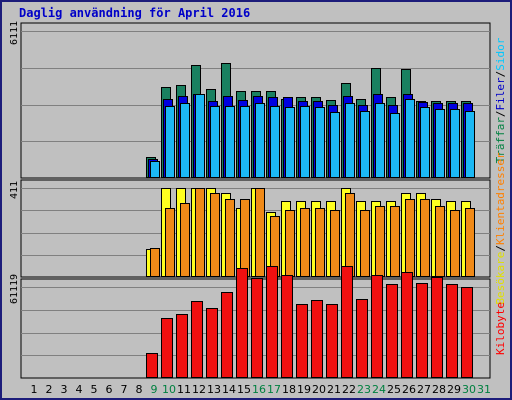  I want to click on x-tick-label-day-19: 19, so click(304, 389).